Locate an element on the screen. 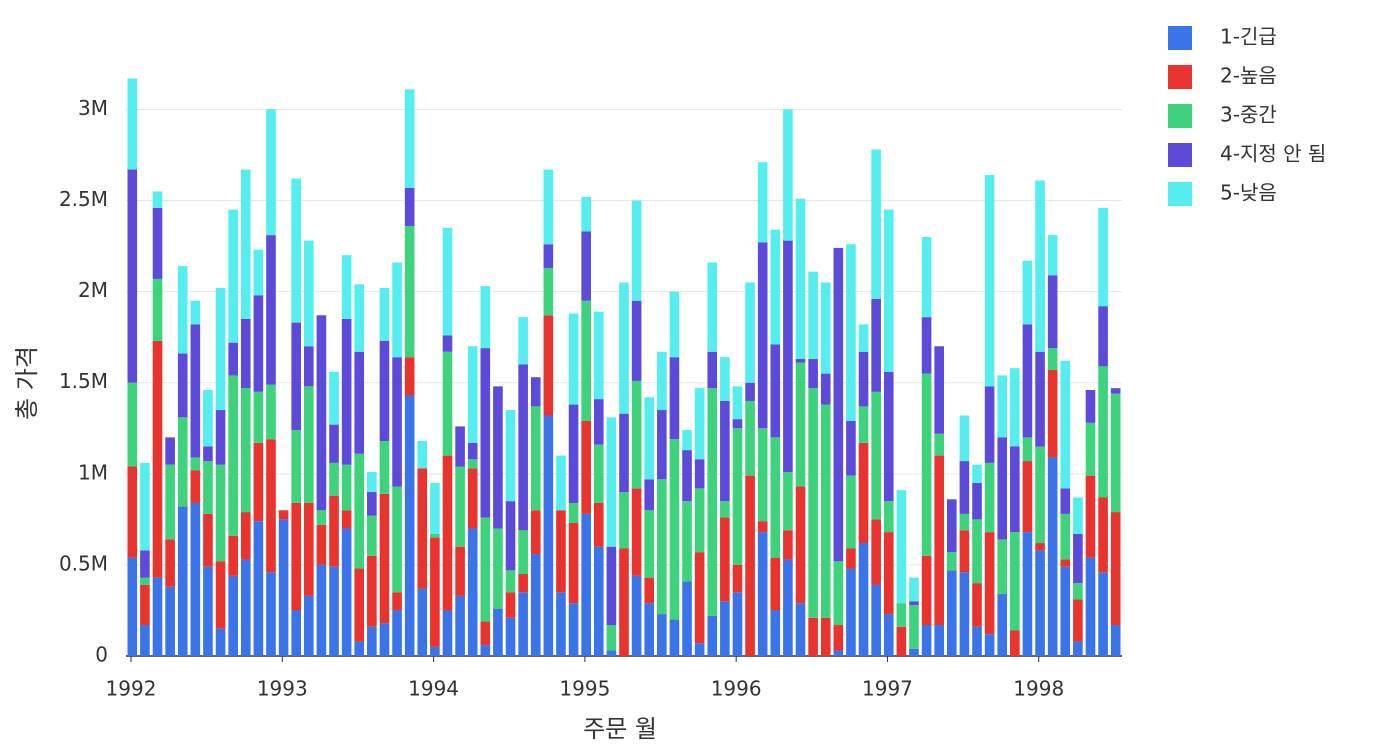 This screenshot has width=1381, height=752. x-tick-label: 1996 is located at coordinates (736, 689).